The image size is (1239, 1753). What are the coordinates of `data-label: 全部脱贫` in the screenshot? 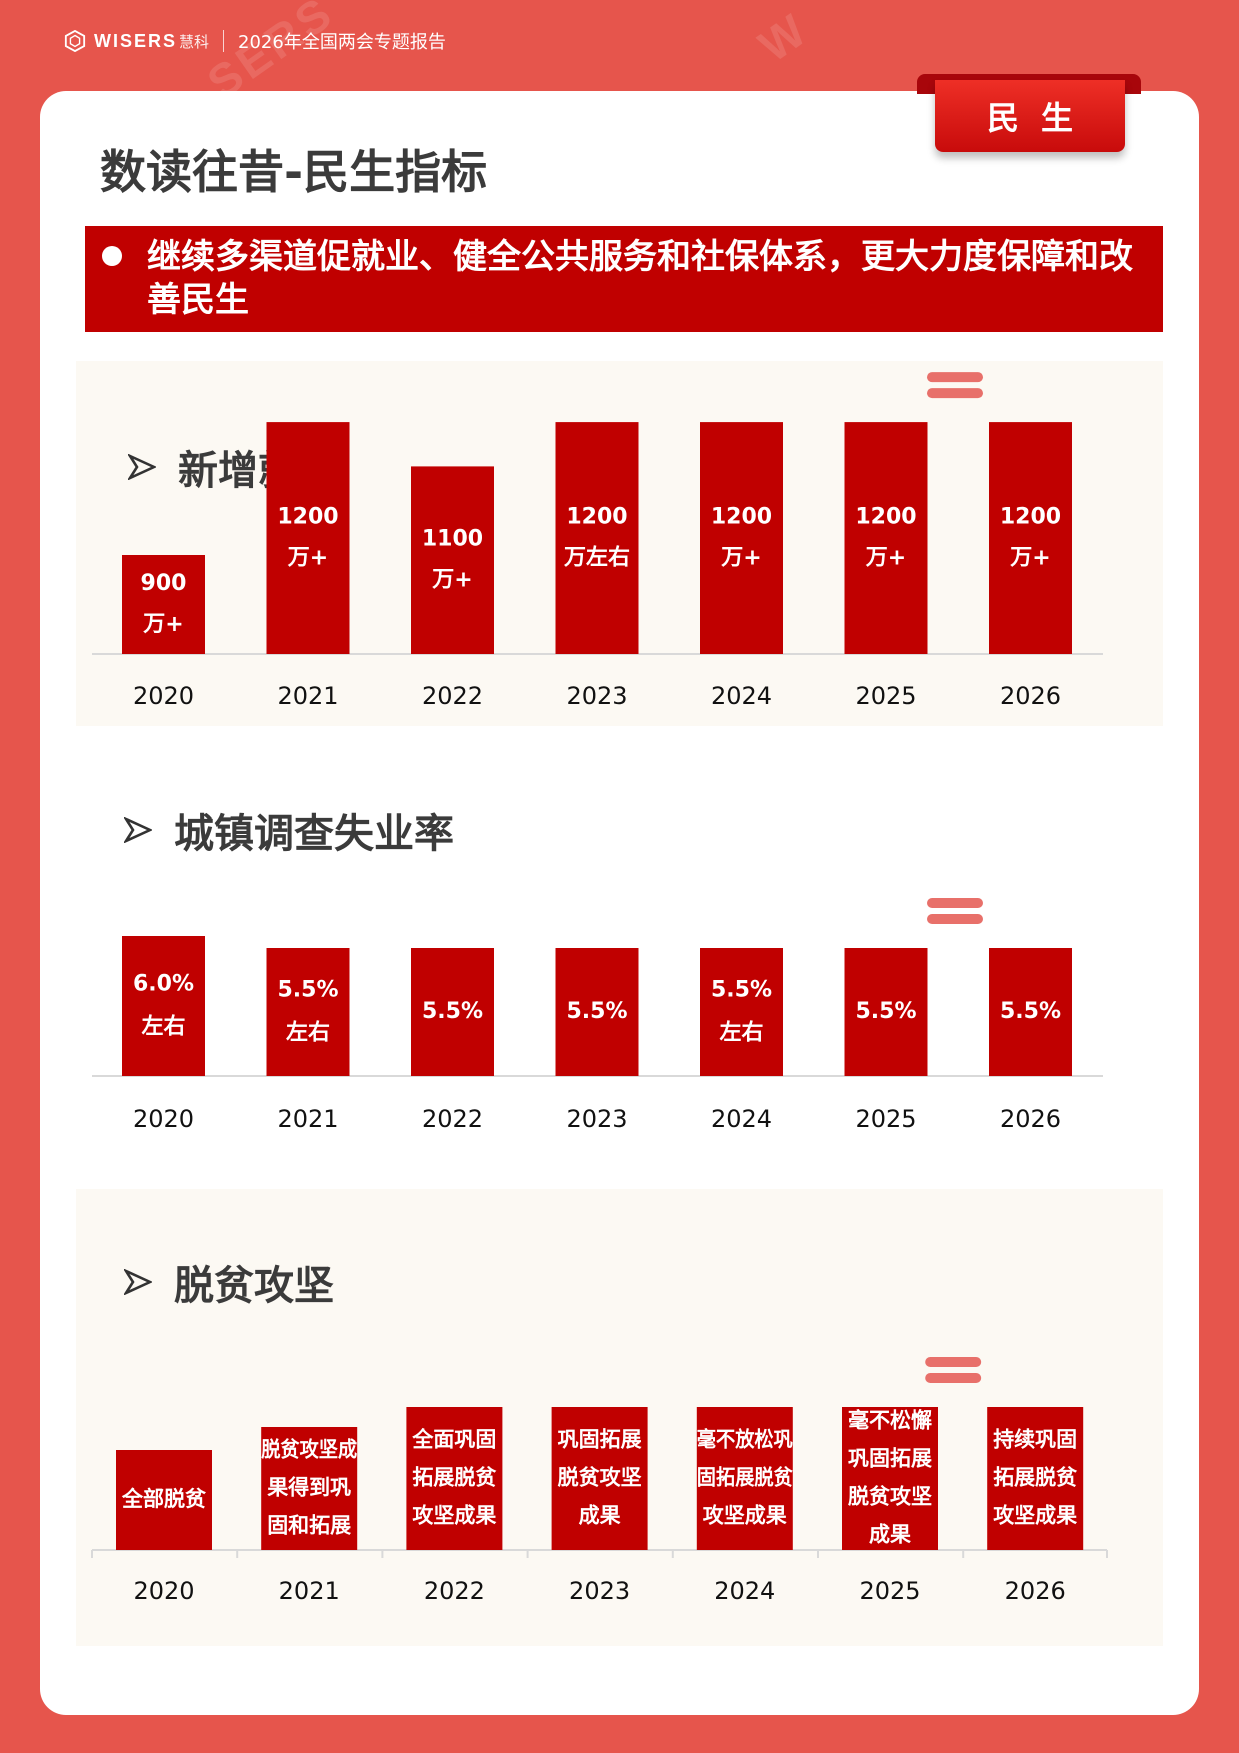 It's located at (164, 1499).